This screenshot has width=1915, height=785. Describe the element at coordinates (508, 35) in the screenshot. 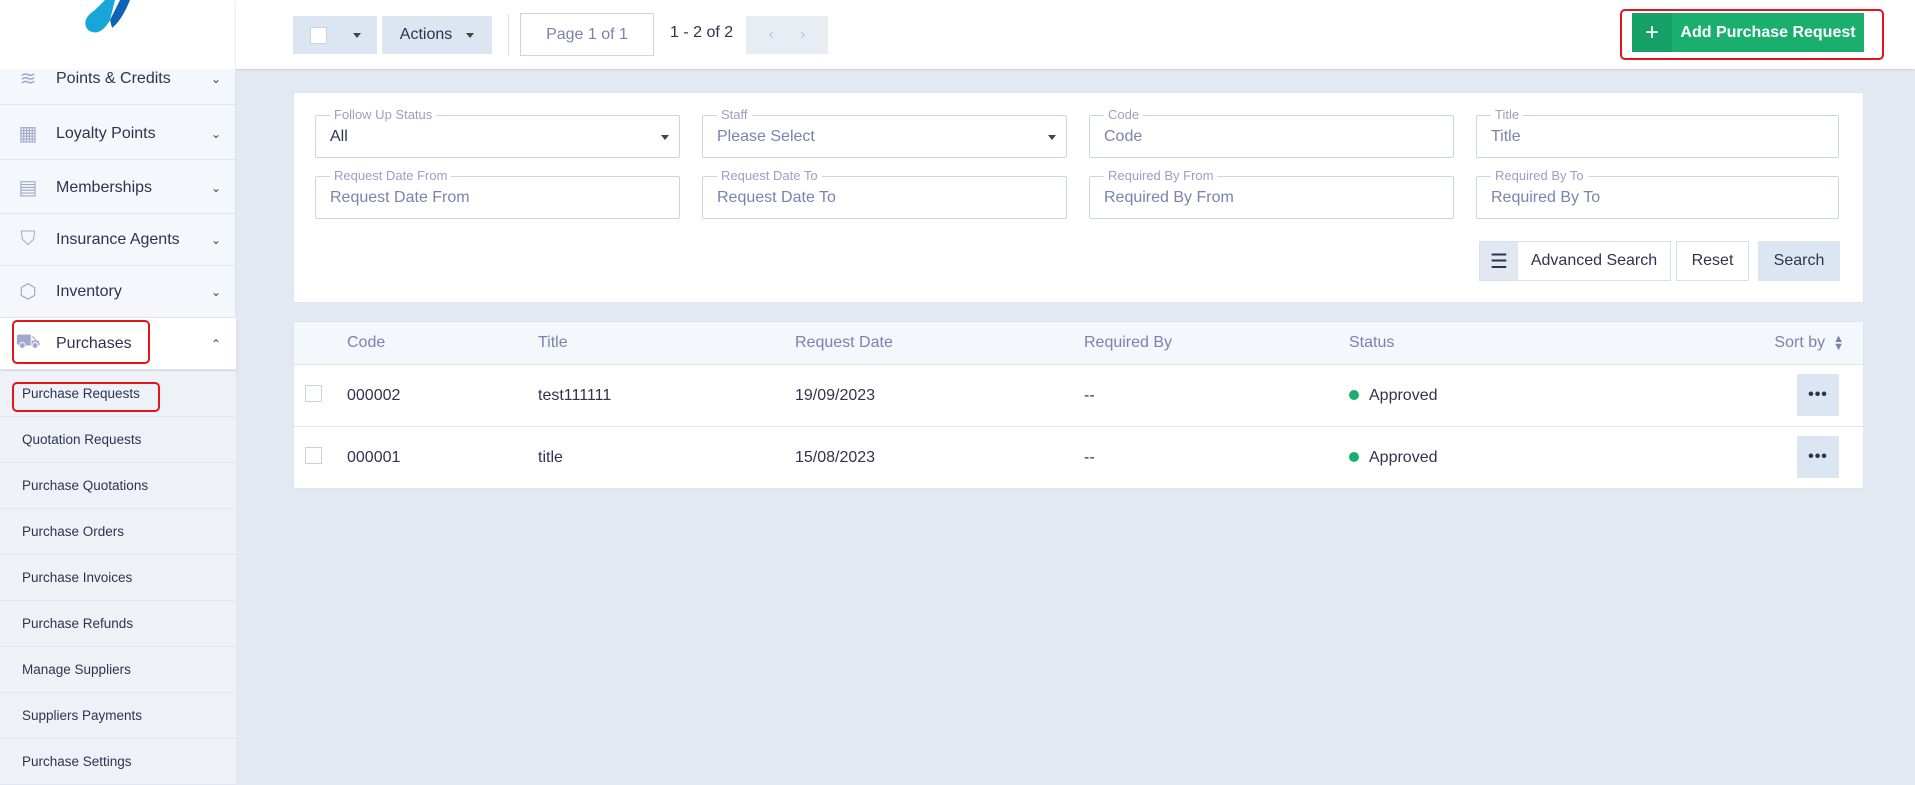

I see `divider` at that location.